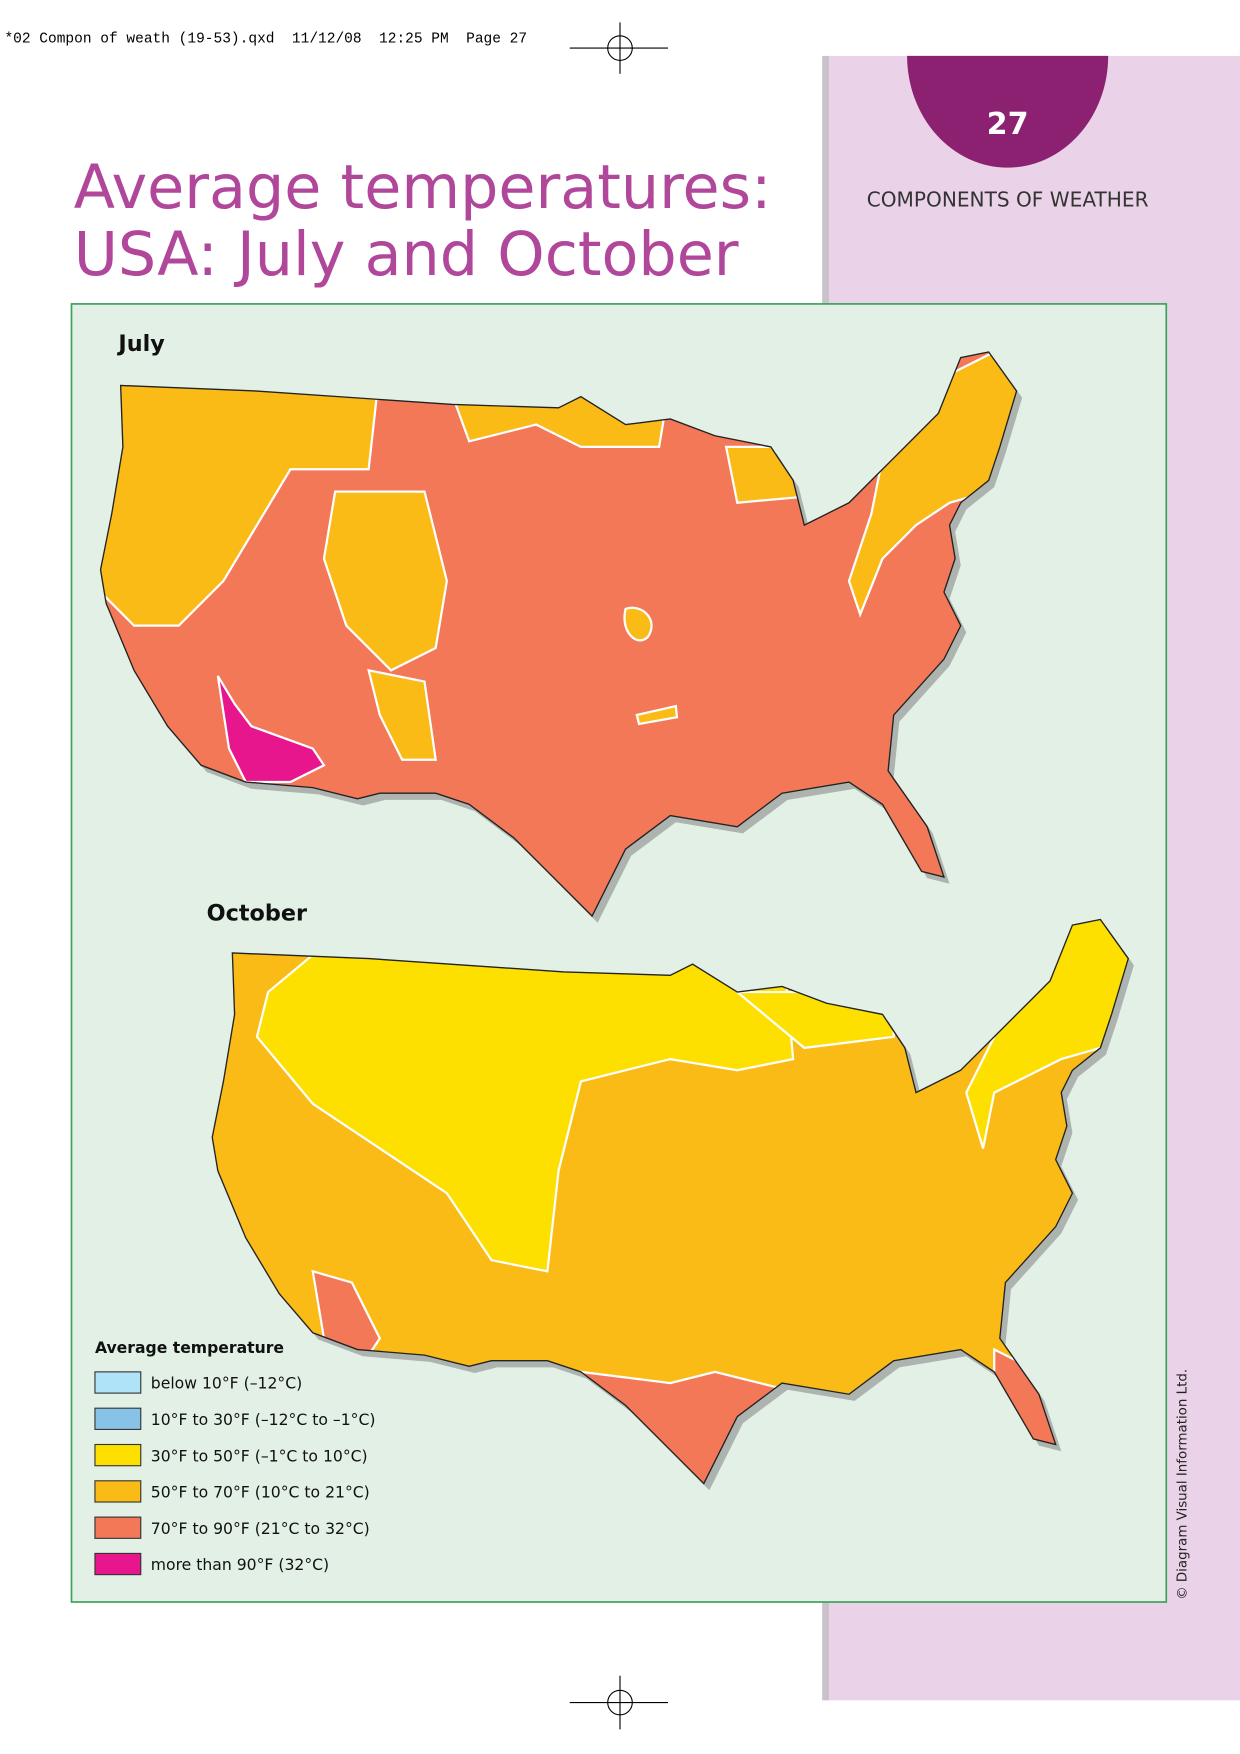 This screenshot has height=1754, width=1240. I want to click on title-line: Average temperatures:, so click(423, 188).